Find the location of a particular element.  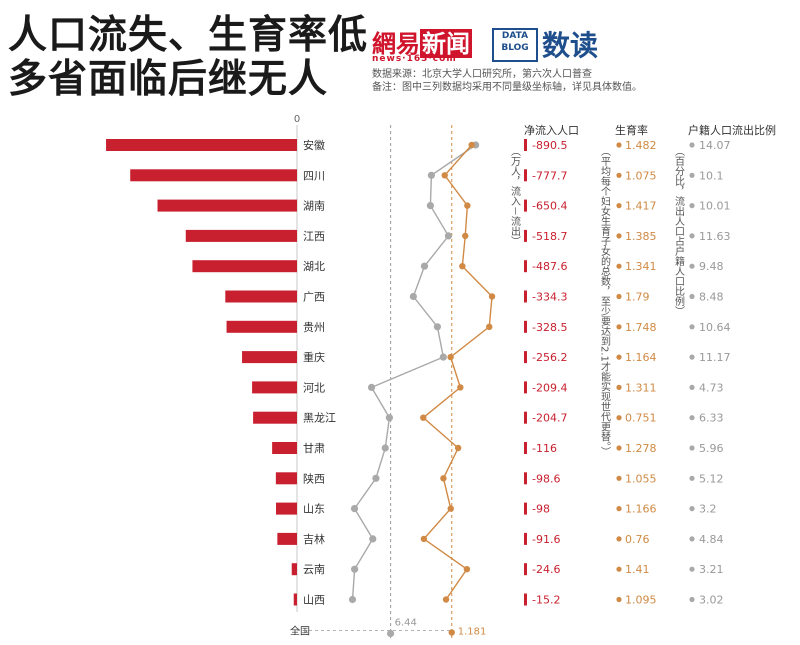

outflow-value-label: 6.33 is located at coordinates (711, 418).